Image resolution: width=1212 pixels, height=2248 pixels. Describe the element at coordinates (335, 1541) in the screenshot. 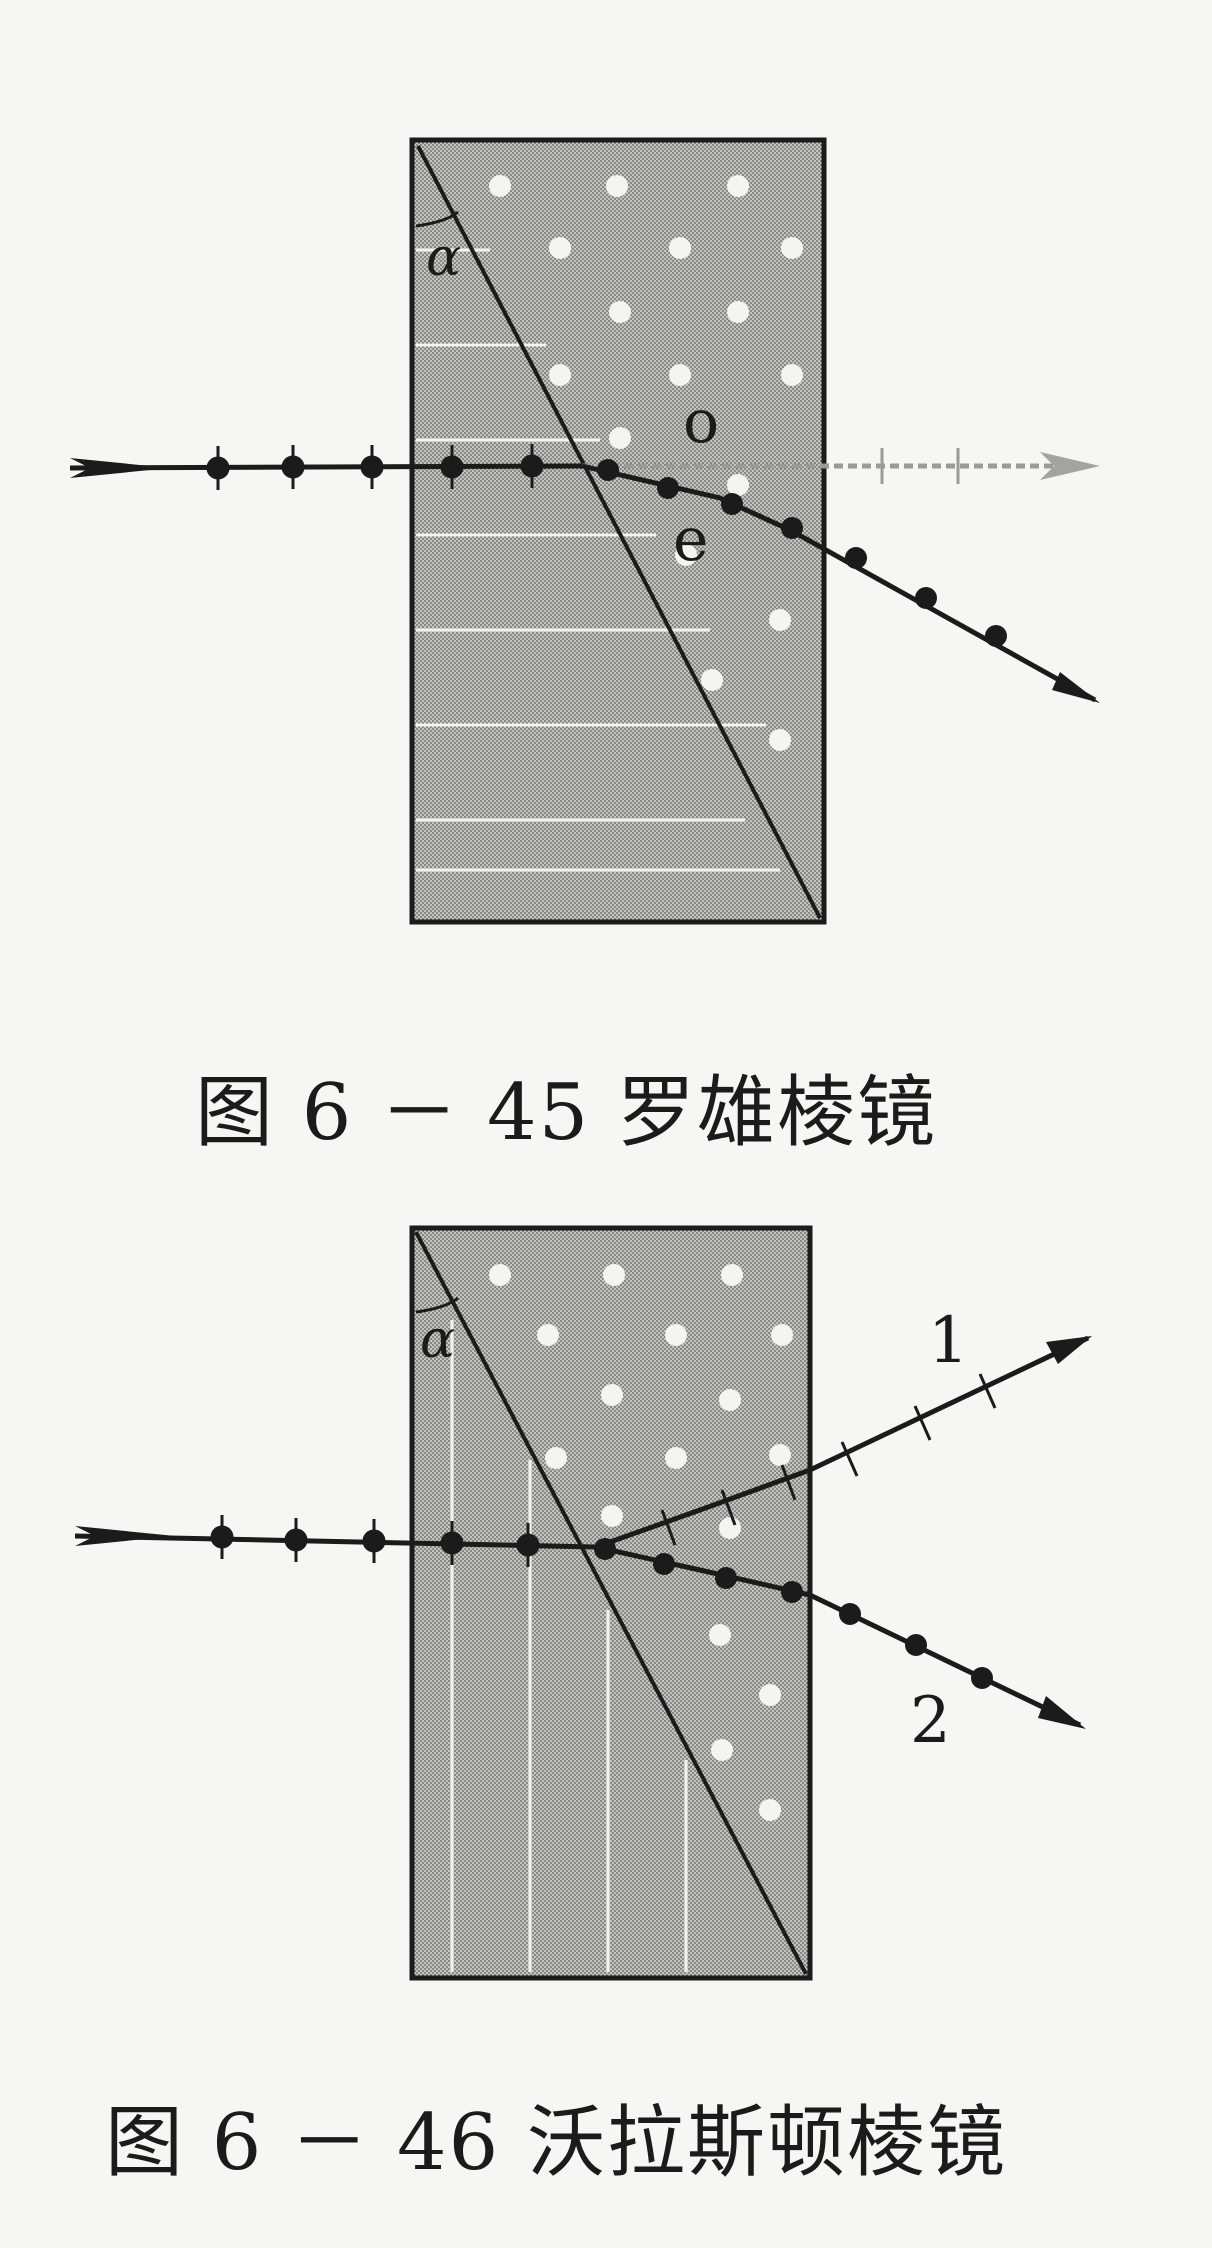

I see `incident-ray` at that location.